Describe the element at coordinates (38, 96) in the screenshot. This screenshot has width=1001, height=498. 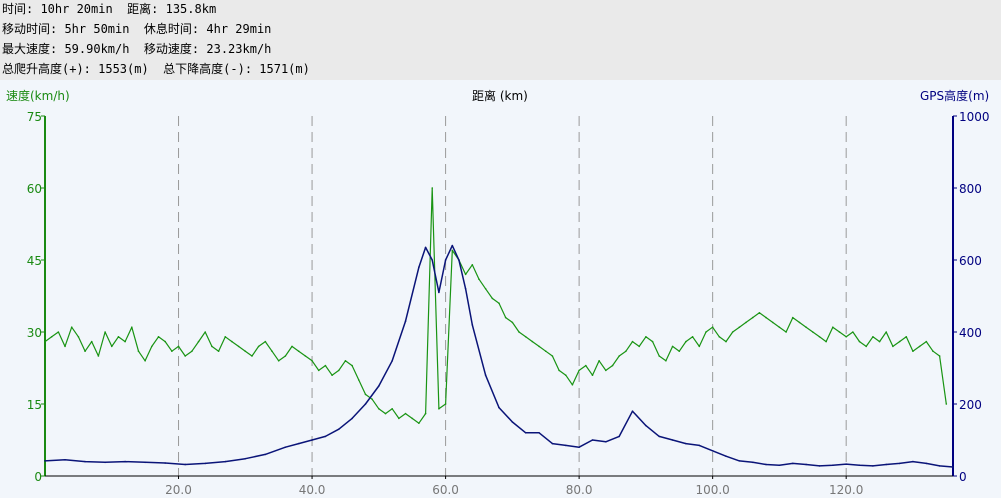
I see `speed-axis-title: 速度(km/h)` at that location.